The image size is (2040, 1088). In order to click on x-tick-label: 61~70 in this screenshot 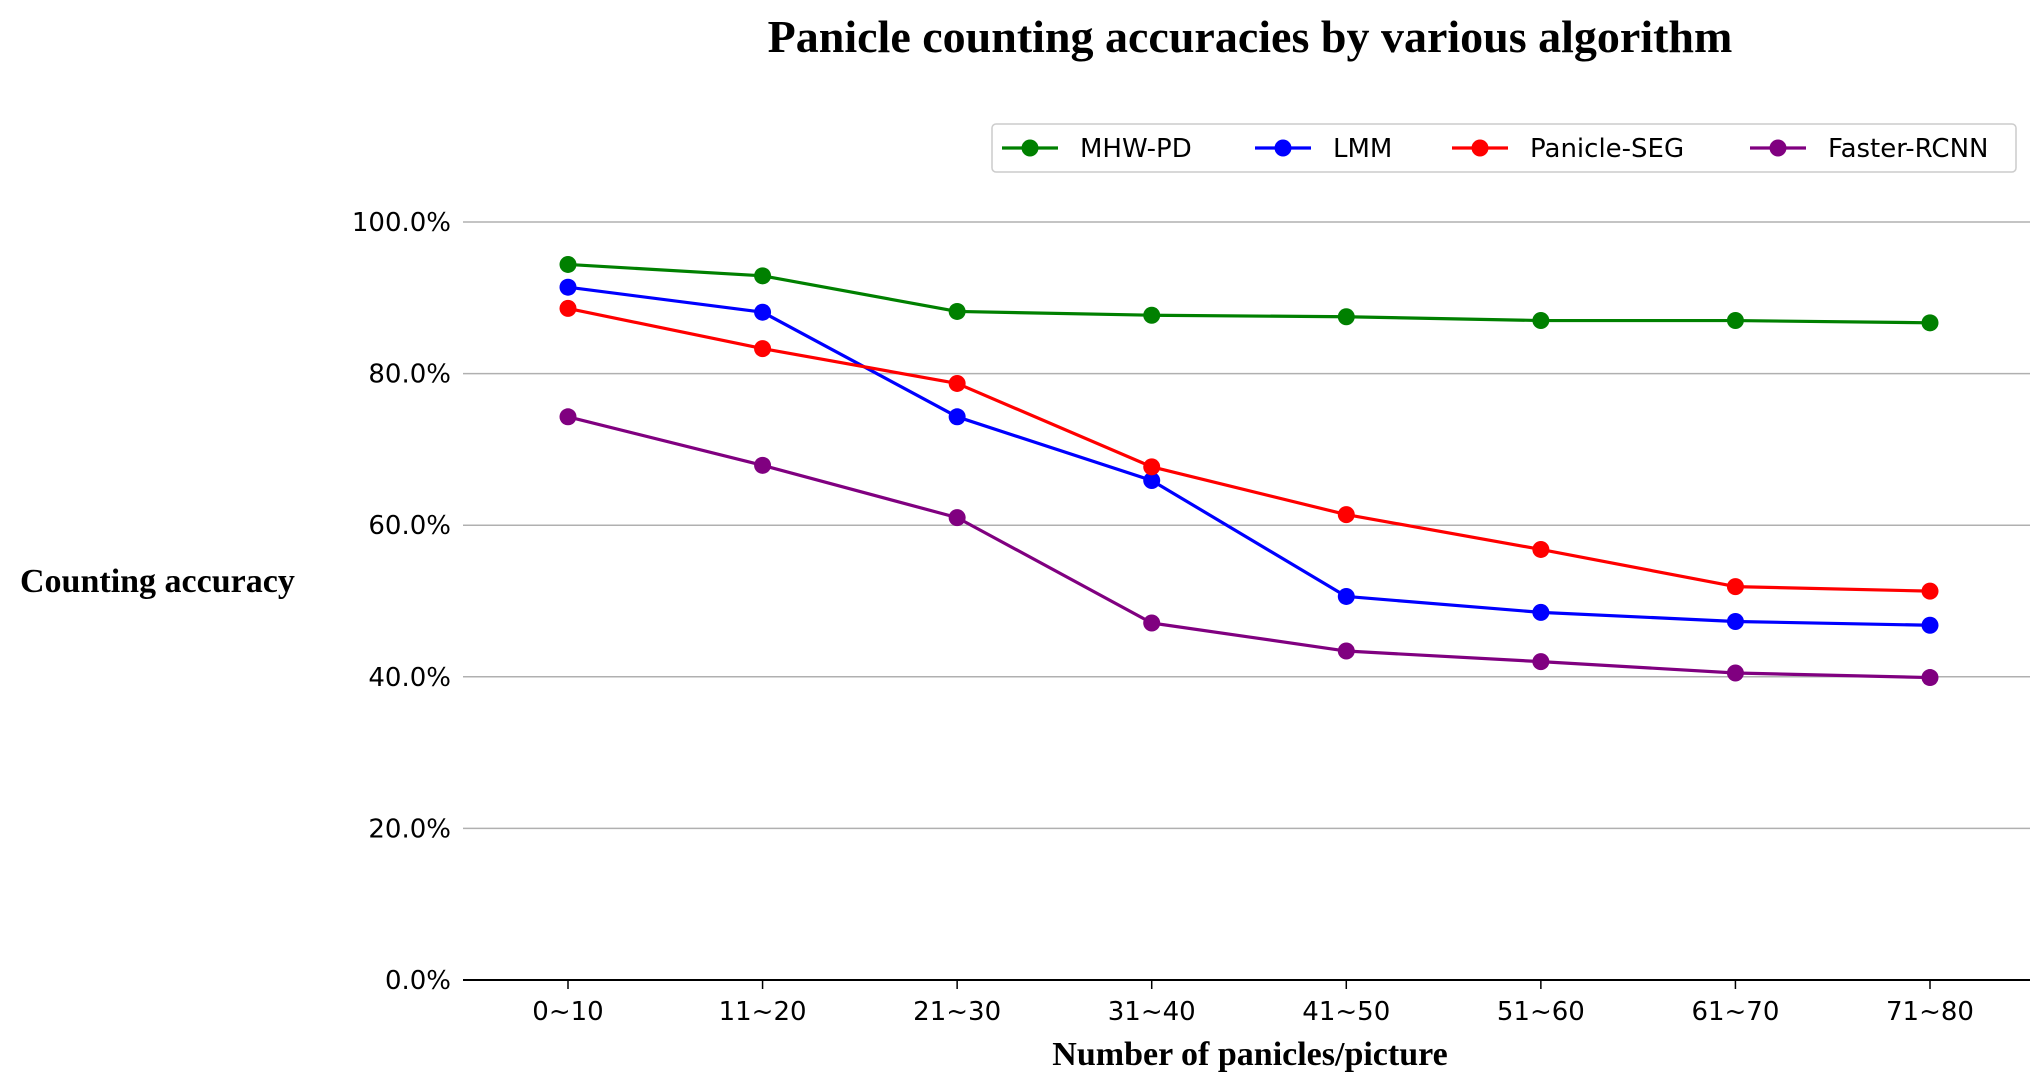, I will do `click(1735, 1012)`.